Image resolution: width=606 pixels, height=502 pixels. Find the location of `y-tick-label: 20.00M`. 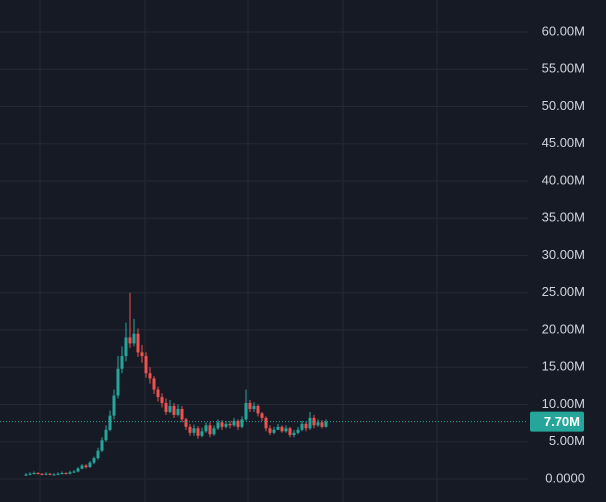

y-tick-label: 20.00M is located at coordinates (563, 328).